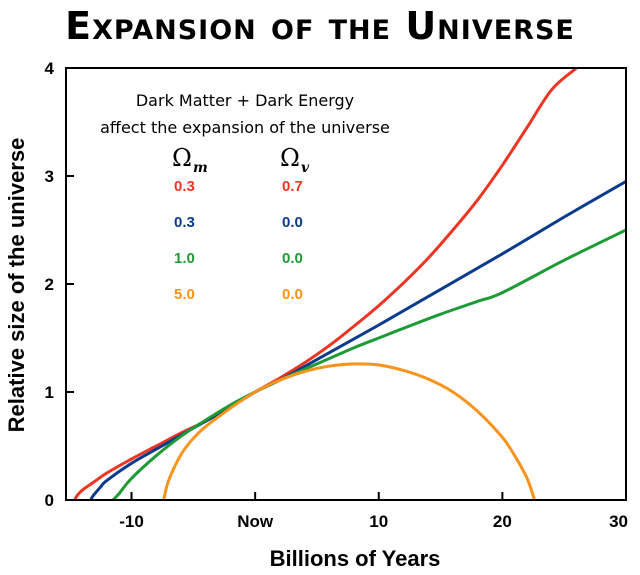  What do you see at coordinates (245, 127) in the screenshot?
I see `annotation-line-2: affect the expansion of the universe` at bounding box center [245, 127].